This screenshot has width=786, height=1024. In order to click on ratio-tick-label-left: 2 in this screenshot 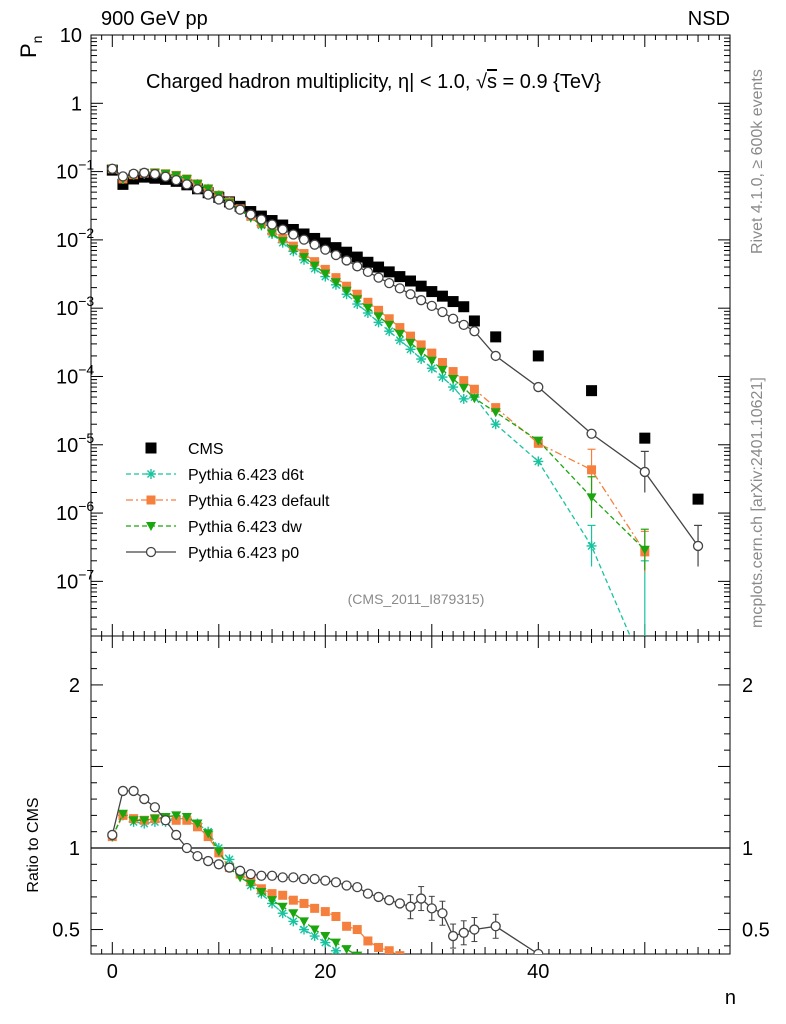, I will do `click(74, 686)`.